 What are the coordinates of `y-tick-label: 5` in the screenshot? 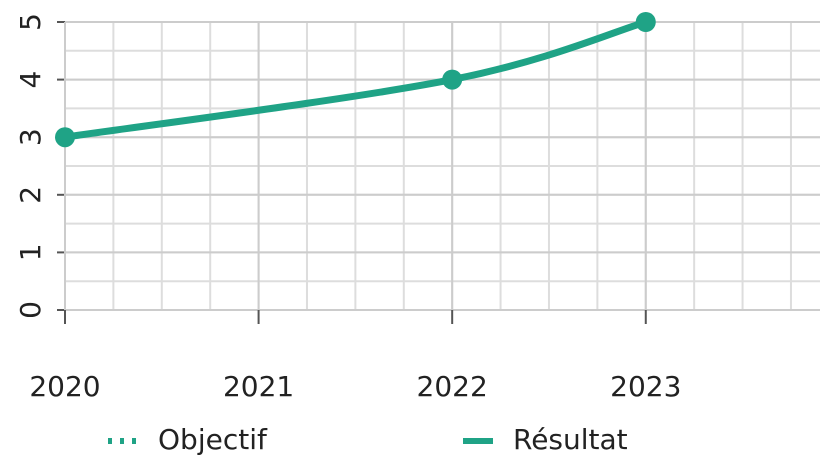 It's located at (30, 22).